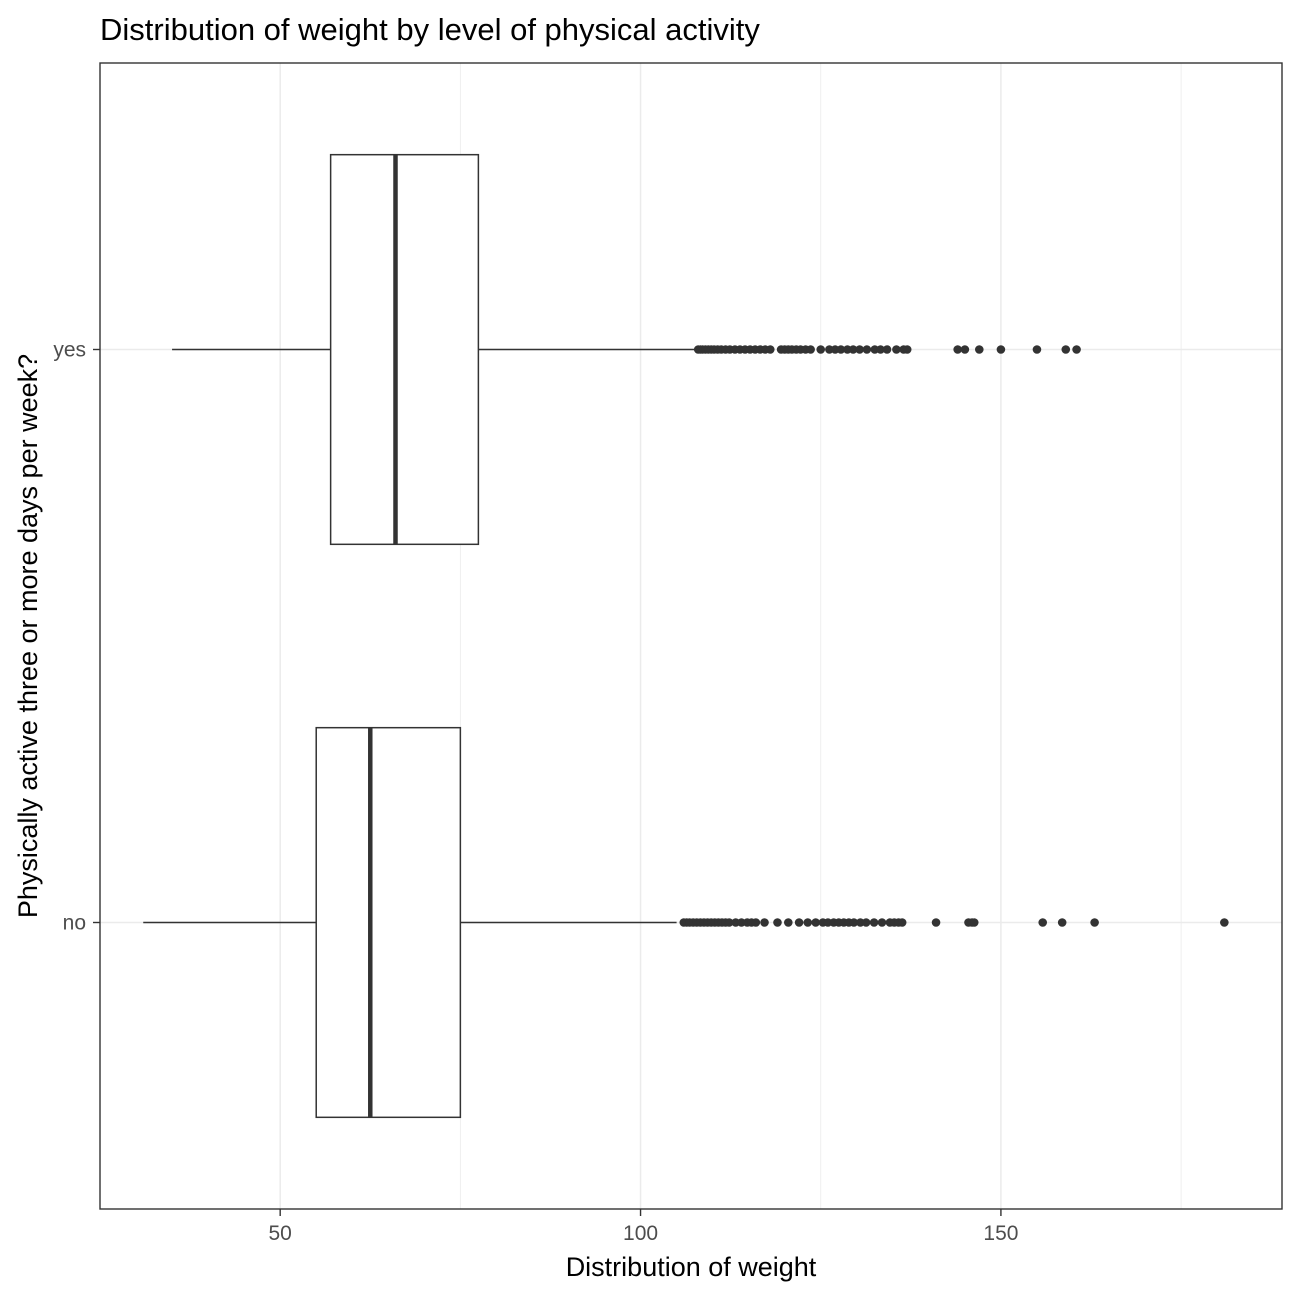 The height and width of the screenshot is (1296, 1296). I want to click on y-tick-label-no: no, so click(74, 923).